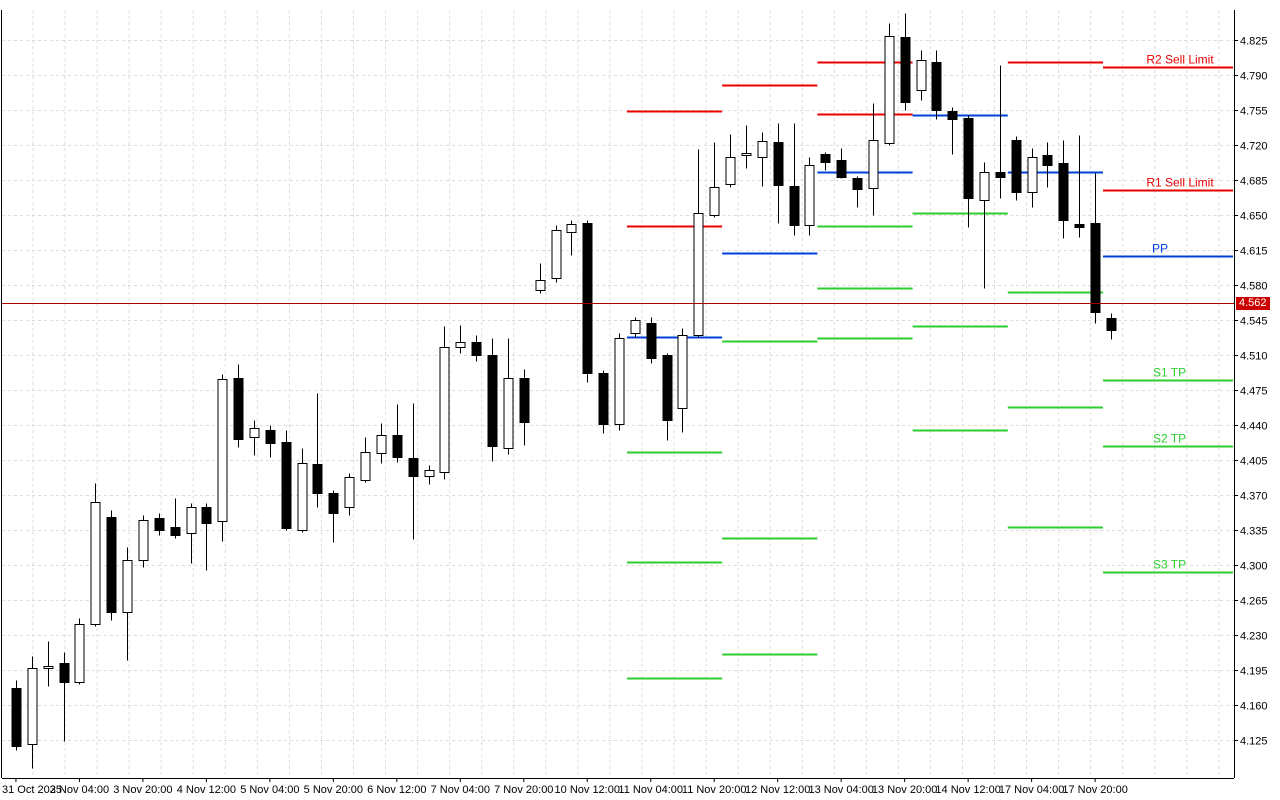  What do you see at coordinates (396, 790) in the screenshot?
I see `time-axis-label: 6 Nov 12:00` at bounding box center [396, 790].